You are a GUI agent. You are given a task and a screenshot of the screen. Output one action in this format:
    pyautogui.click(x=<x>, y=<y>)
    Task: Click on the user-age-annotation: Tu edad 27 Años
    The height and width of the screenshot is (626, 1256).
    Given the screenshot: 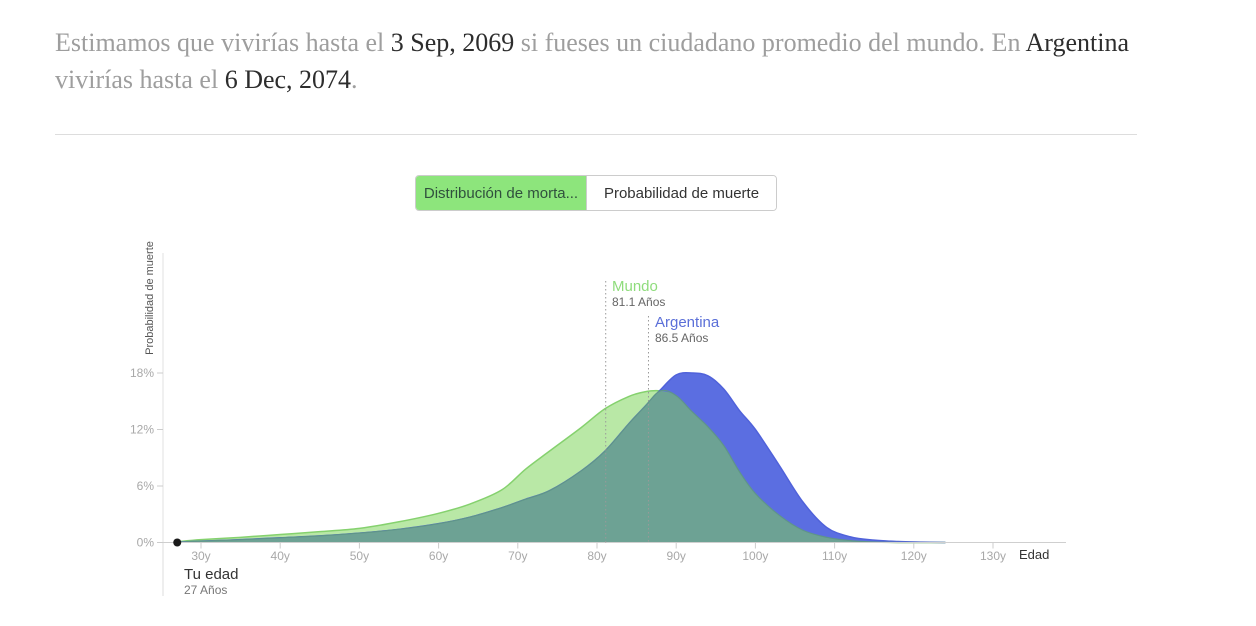 What is the action you would take?
    pyautogui.click(x=211, y=582)
    